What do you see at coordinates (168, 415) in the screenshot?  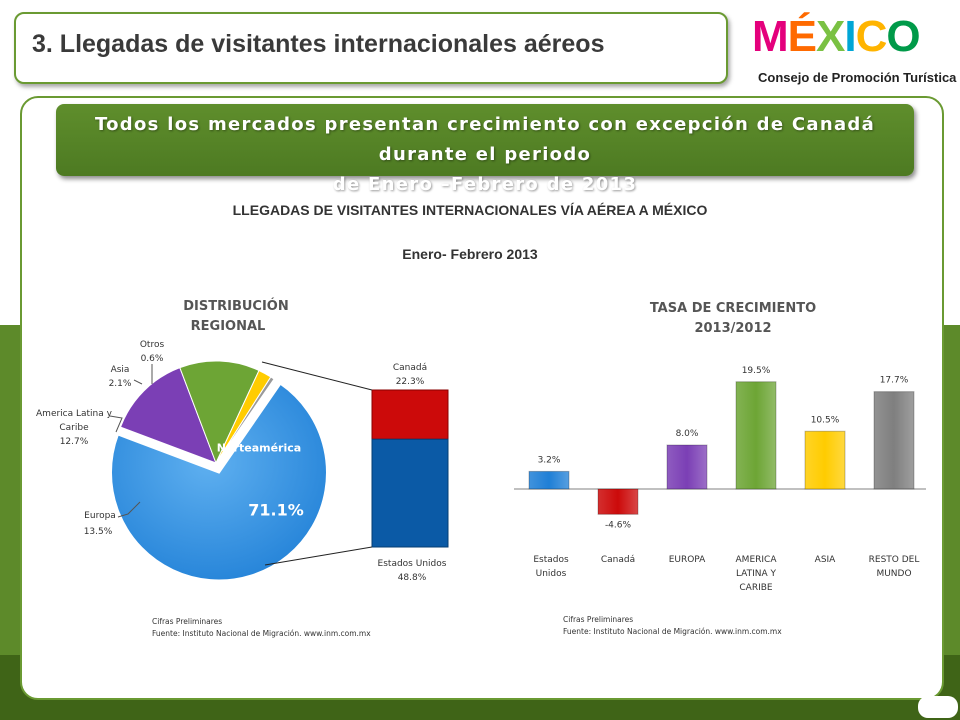 I see `pie-slice-europa` at bounding box center [168, 415].